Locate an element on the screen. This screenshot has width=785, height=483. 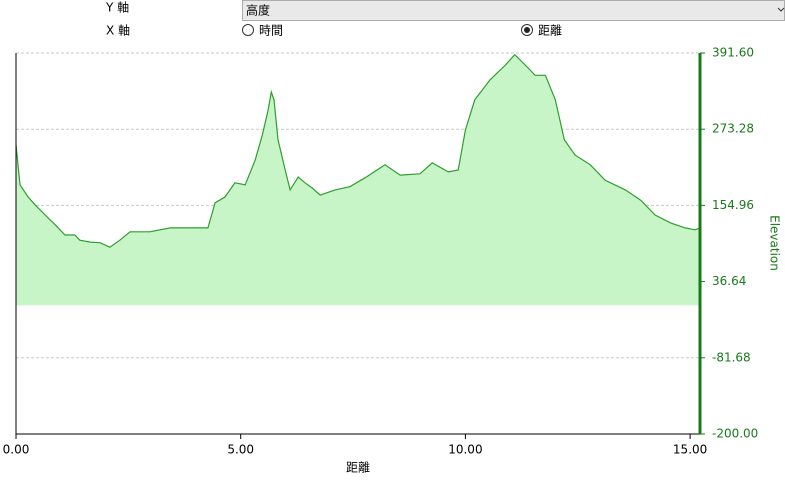
x-tick-label: 10.00 is located at coordinates (465, 450).